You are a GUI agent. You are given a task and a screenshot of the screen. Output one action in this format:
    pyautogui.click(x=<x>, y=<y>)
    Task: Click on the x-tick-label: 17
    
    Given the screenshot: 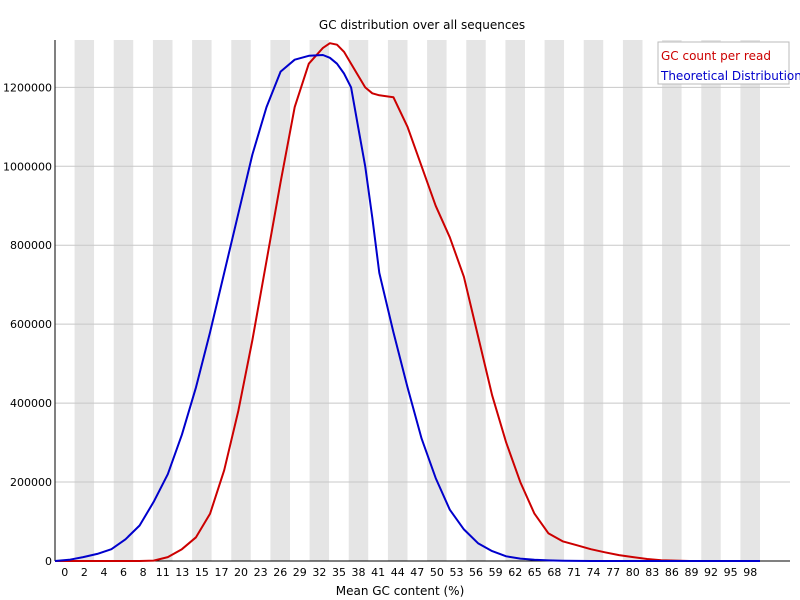 What is the action you would take?
    pyautogui.click(x=221, y=572)
    